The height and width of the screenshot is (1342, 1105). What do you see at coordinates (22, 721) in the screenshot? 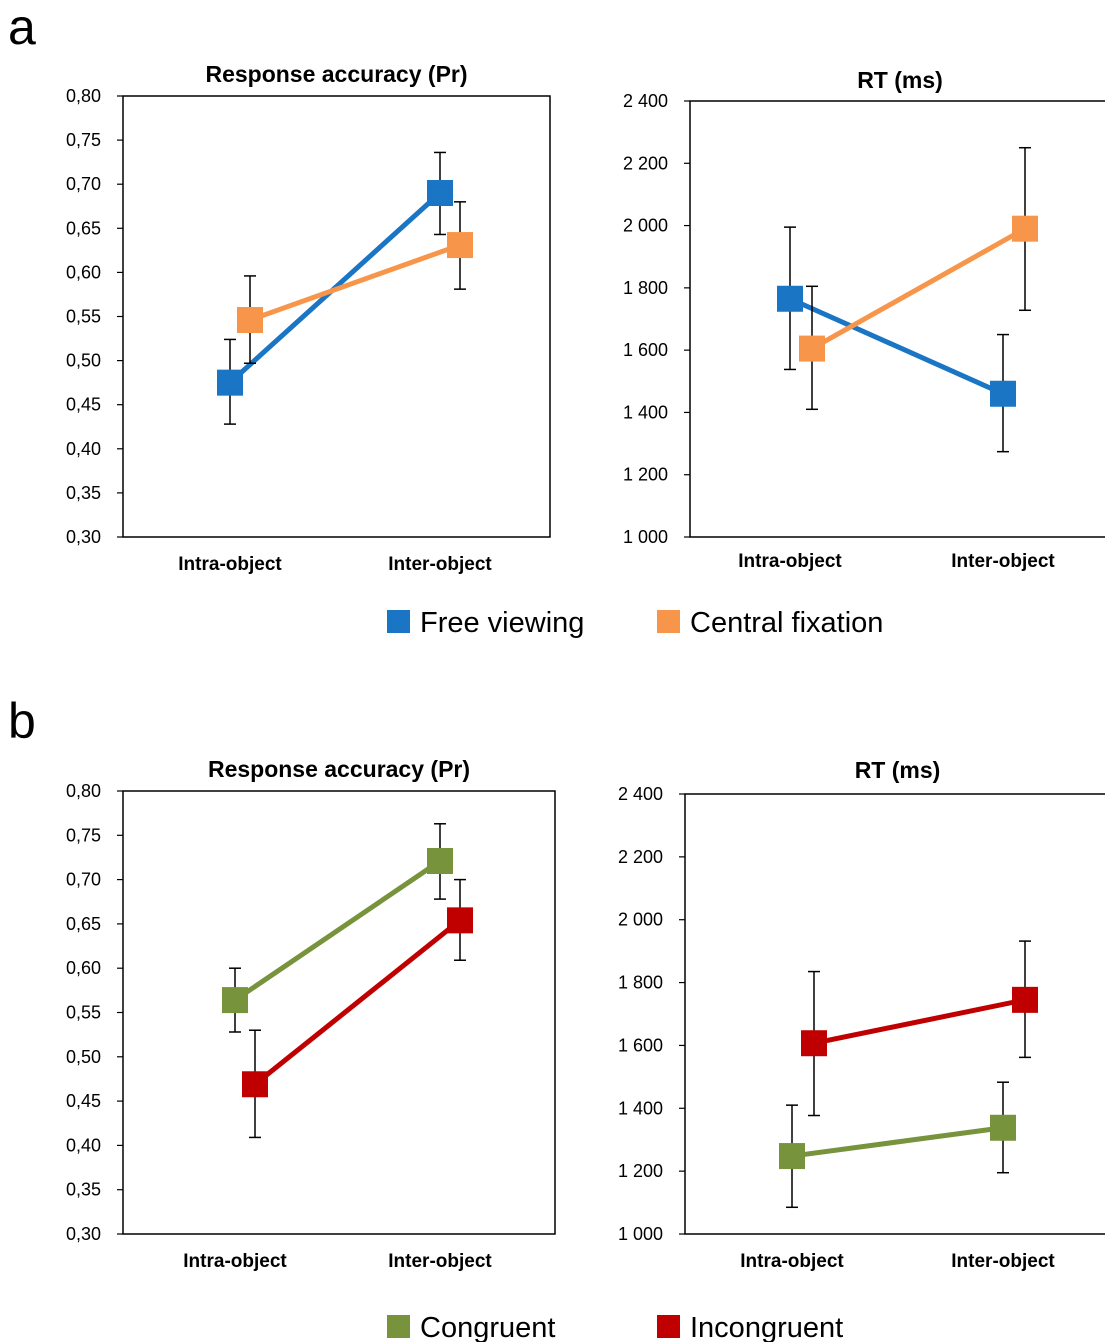
I see `panel-label-b: b` at bounding box center [22, 721].